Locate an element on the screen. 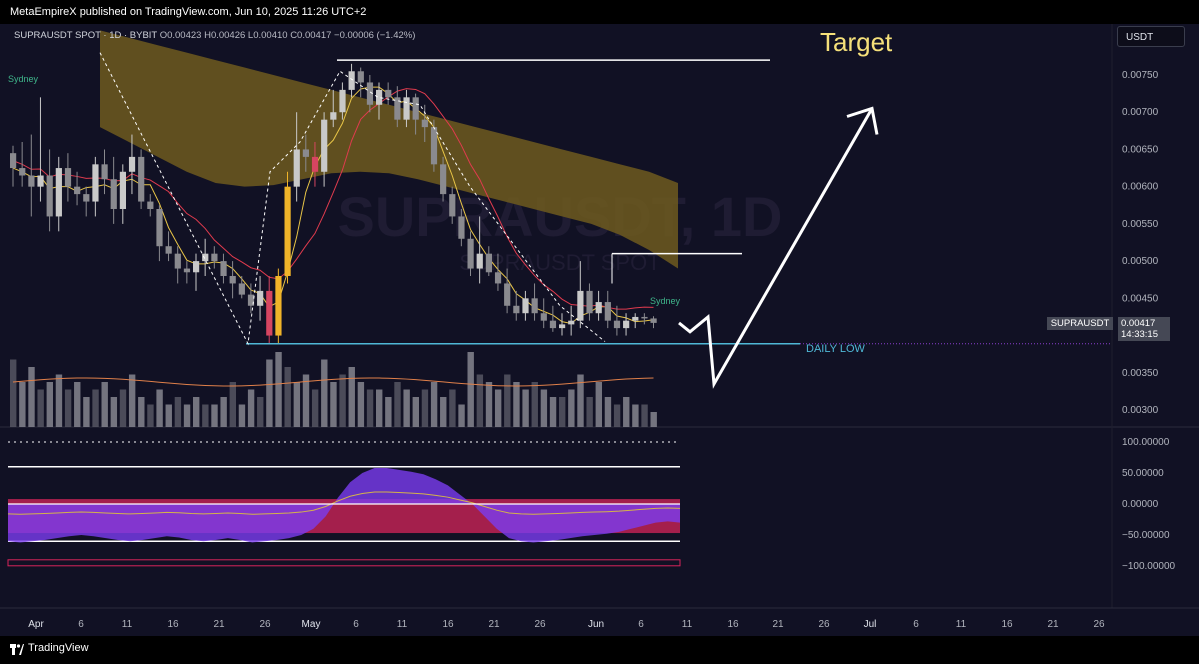  time-tick-label: 21 is located at coordinates (219, 624).